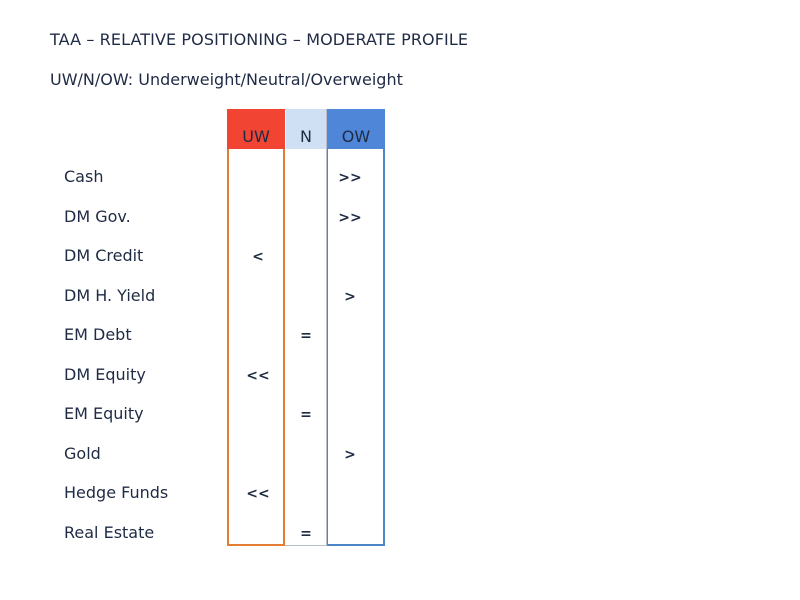 This screenshot has height=600, width=800. Describe the element at coordinates (256, 129) in the screenshot. I see `underweight-header: UW` at that location.